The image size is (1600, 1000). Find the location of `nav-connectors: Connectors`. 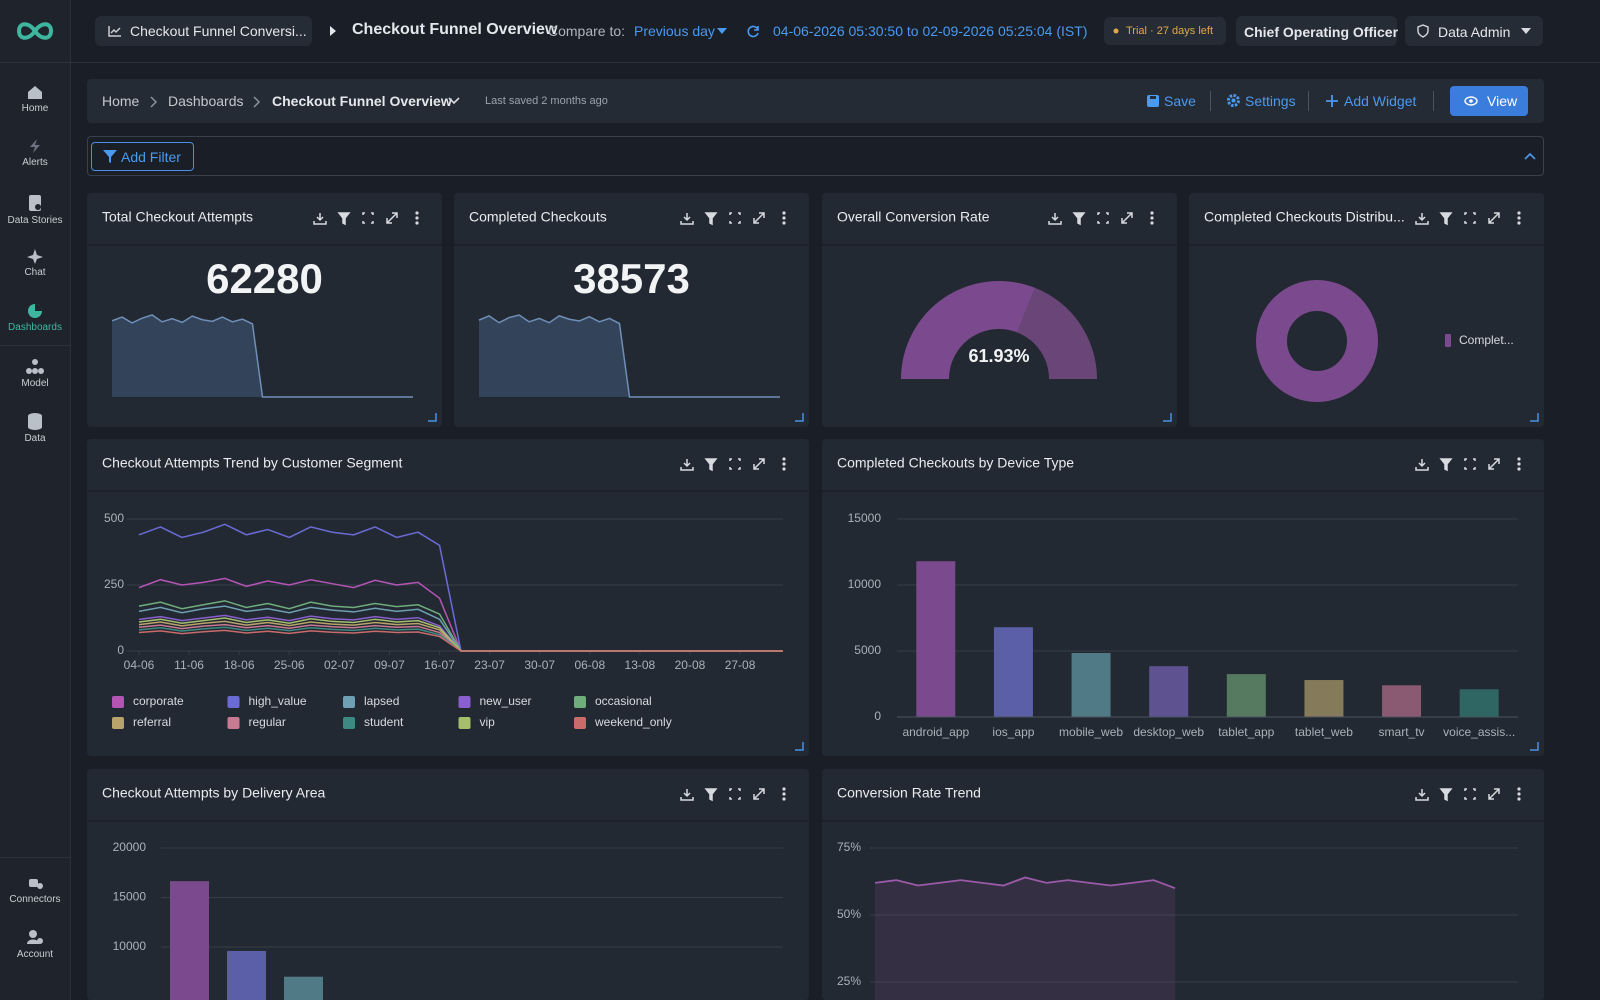

nav-connectors: Connectors is located at coordinates (35, 889).